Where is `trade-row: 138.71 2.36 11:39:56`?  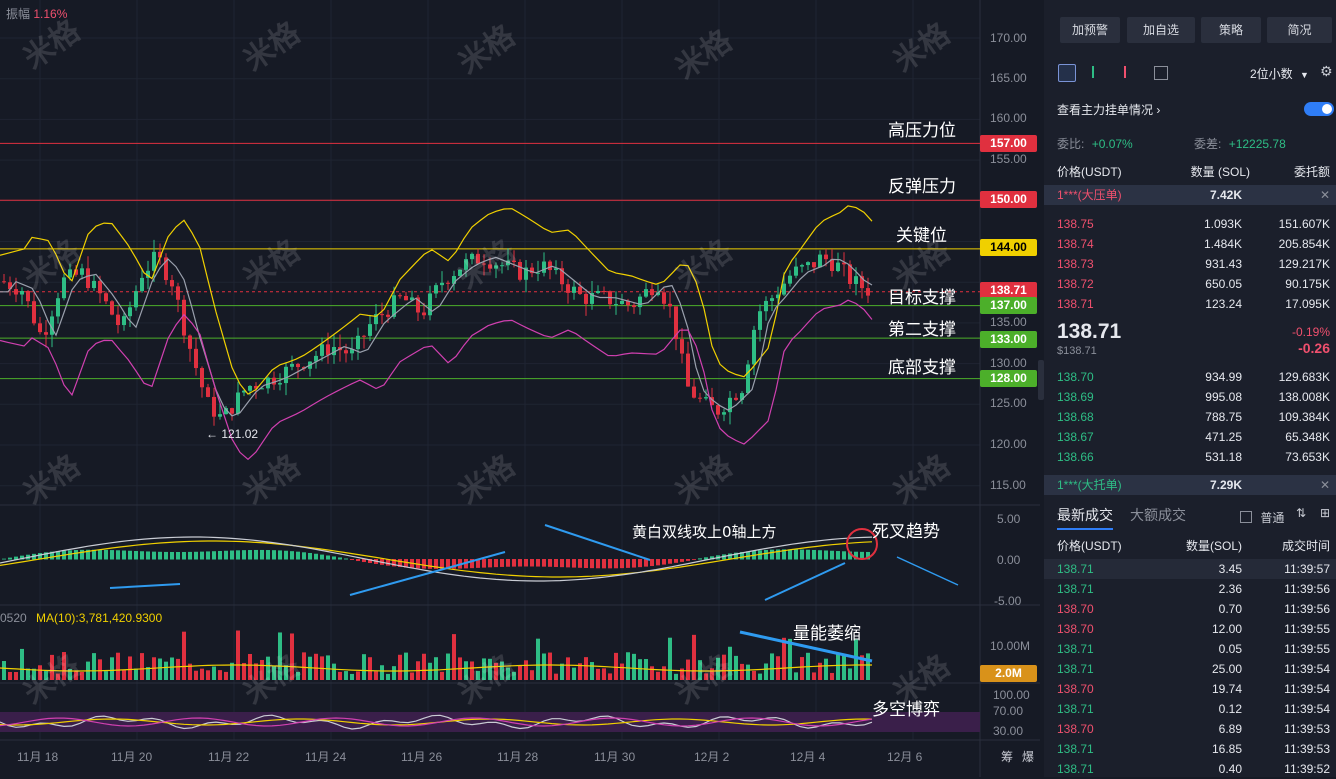
trade-row: 138.71 2.36 11:39:56 is located at coordinates (1190, 589).